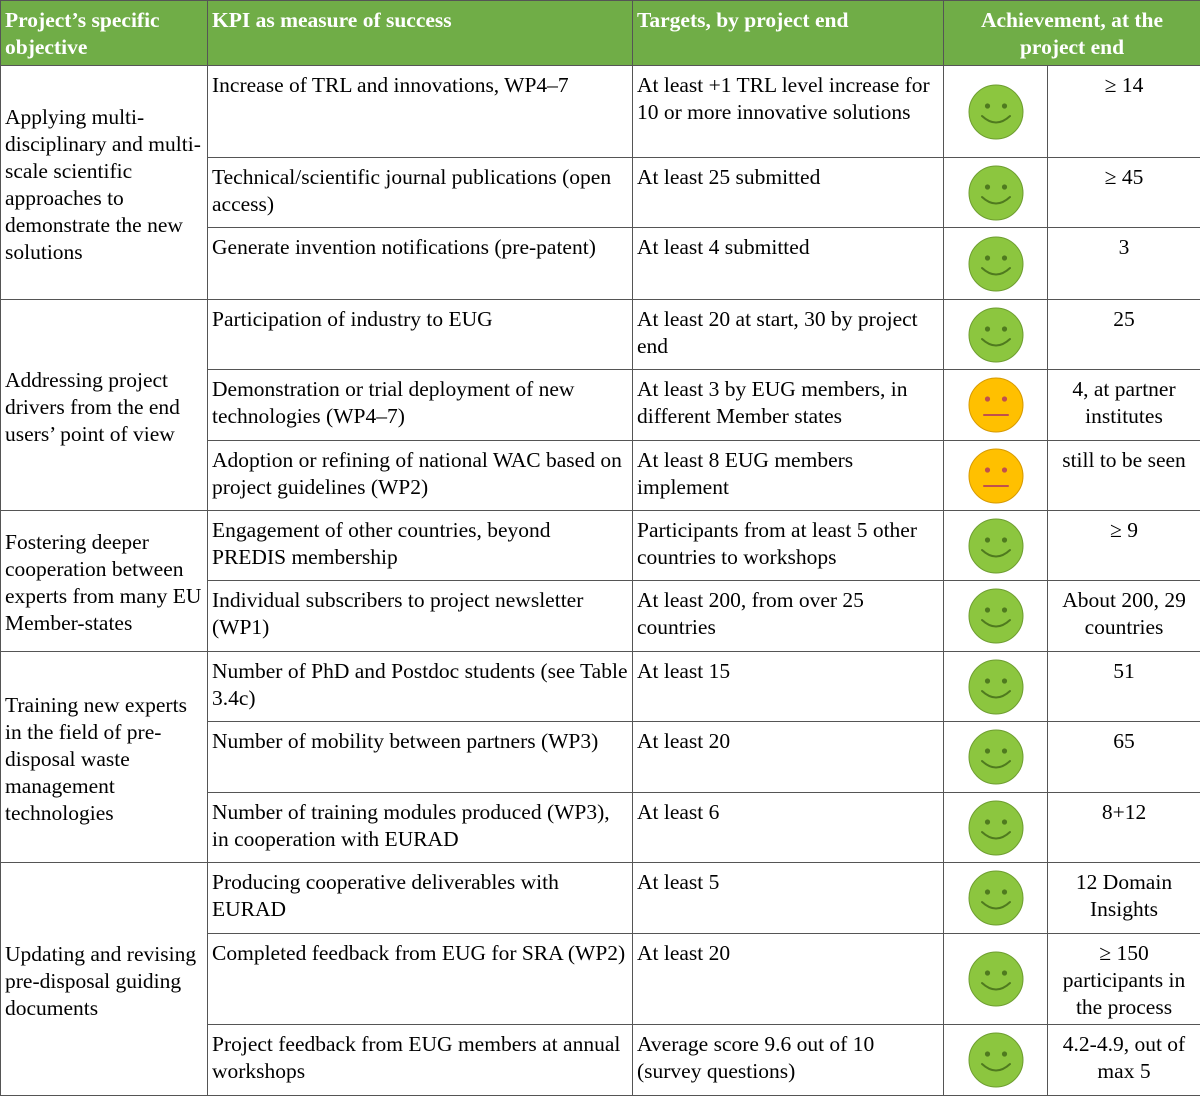 The image size is (1200, 1097). I want to click on achievement-value: ≥ 14, so click(1123, 111).